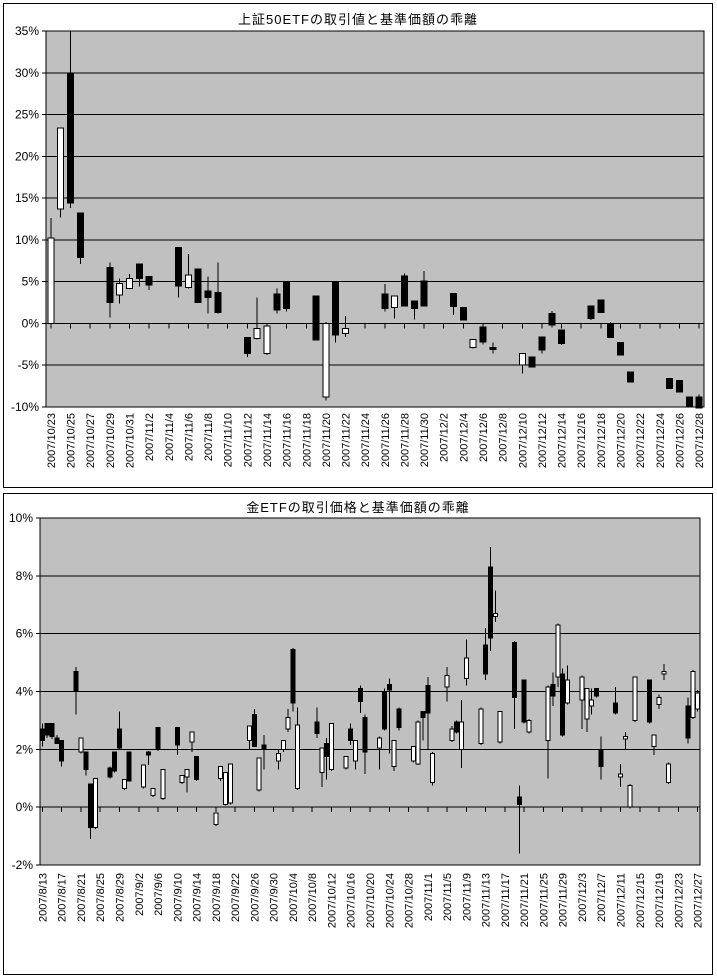 The height and width of the screenshot is (978, 717). I want to click on x-axis-label: 2007/10/8, so click(313, 897).